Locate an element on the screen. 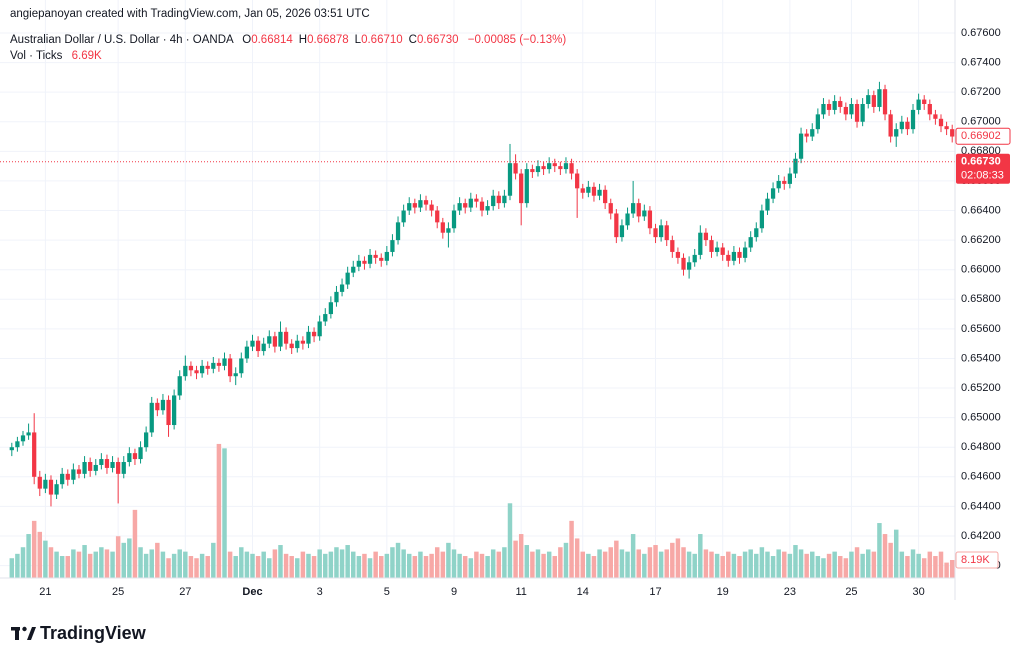 The width and height of the screenshot is (1024, 661). price-label: 0.66902 is located at coordinates (981, 136).